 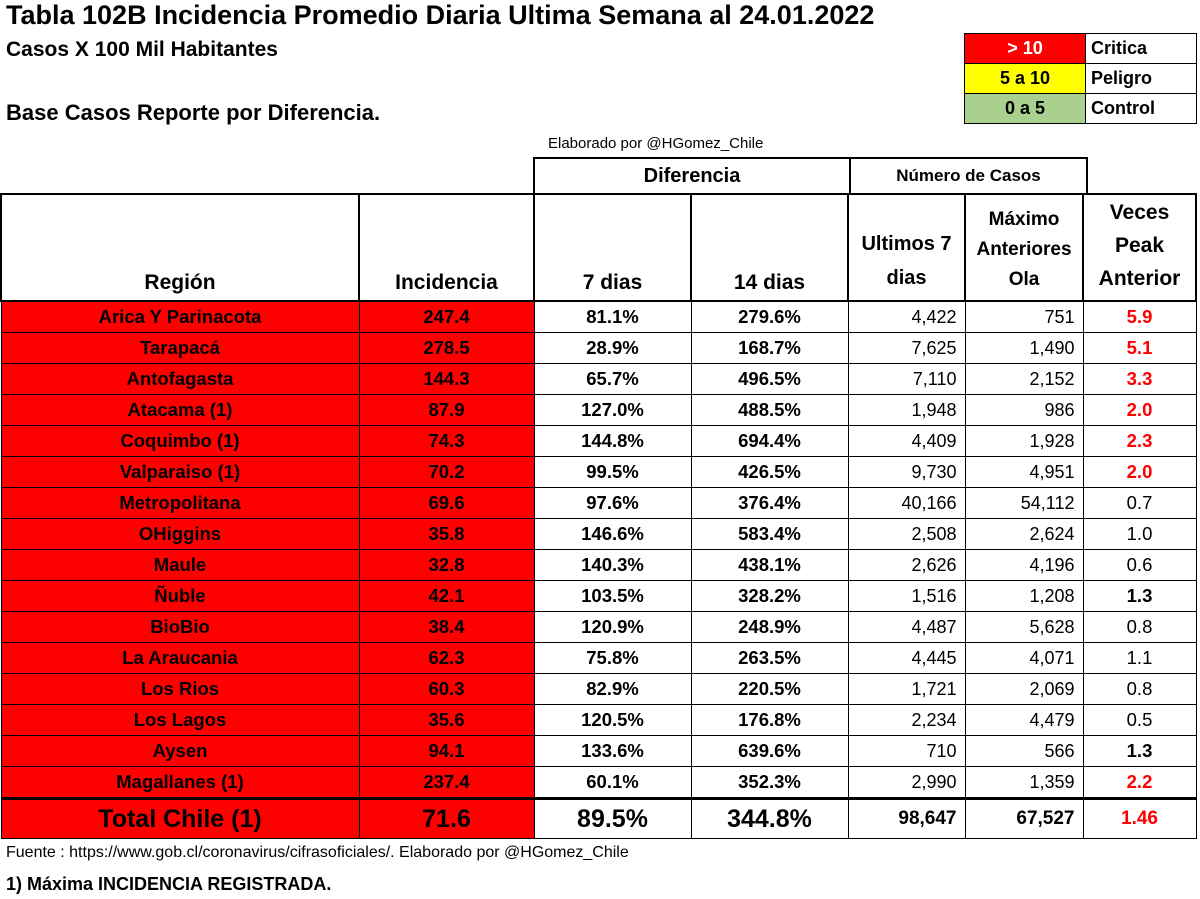 What do you see at coordinates (446, 658) in the screenshot?
I see `cell-incidencia: 62.3` at bounding box center [446, 658].